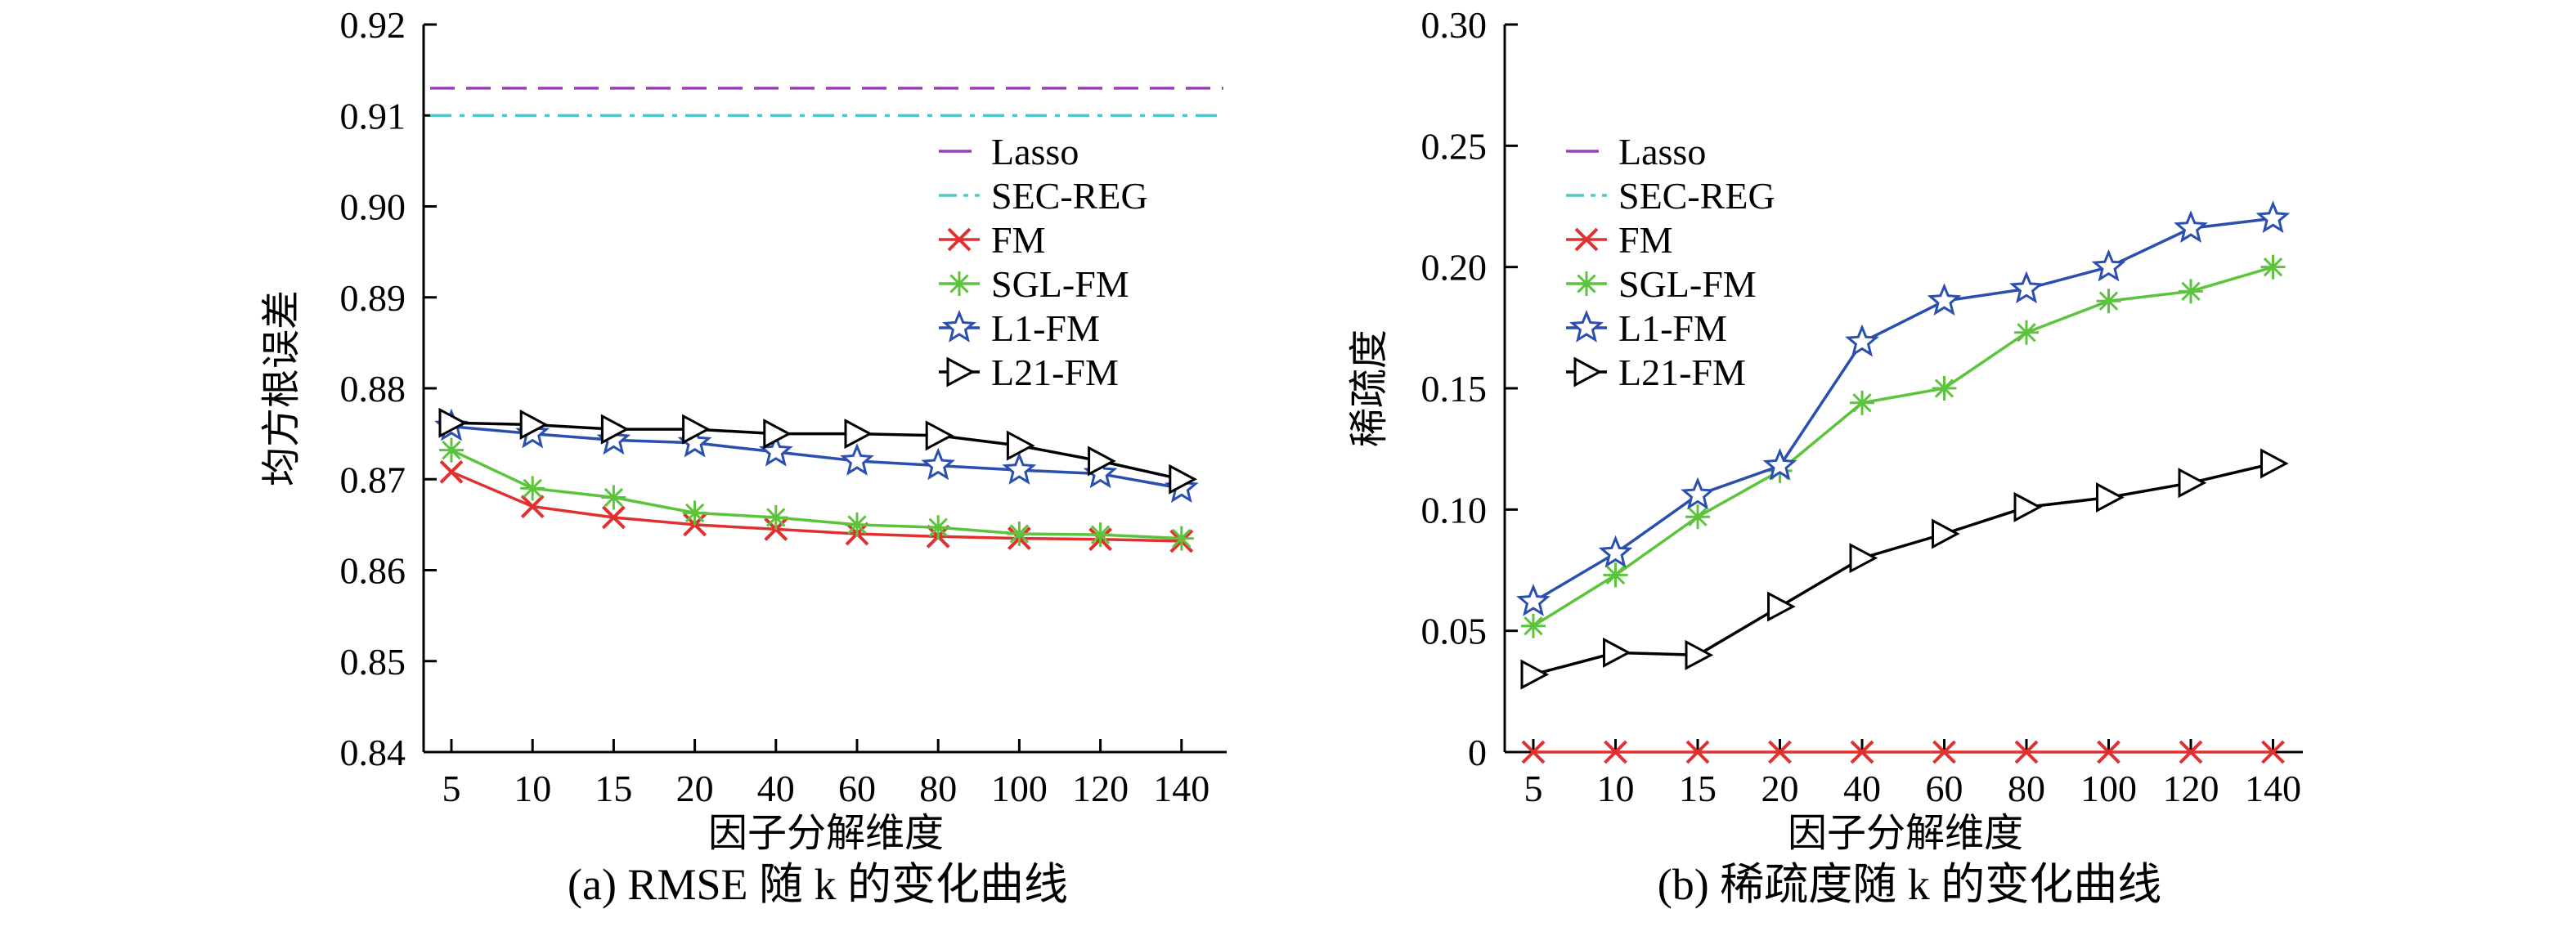 The width and height of the screenshot is (2576, 927). What do you see at coordinates (373, 752) in the screenshot?
I see `y-tick-label: 0.84` at bounding box center [373, 752].